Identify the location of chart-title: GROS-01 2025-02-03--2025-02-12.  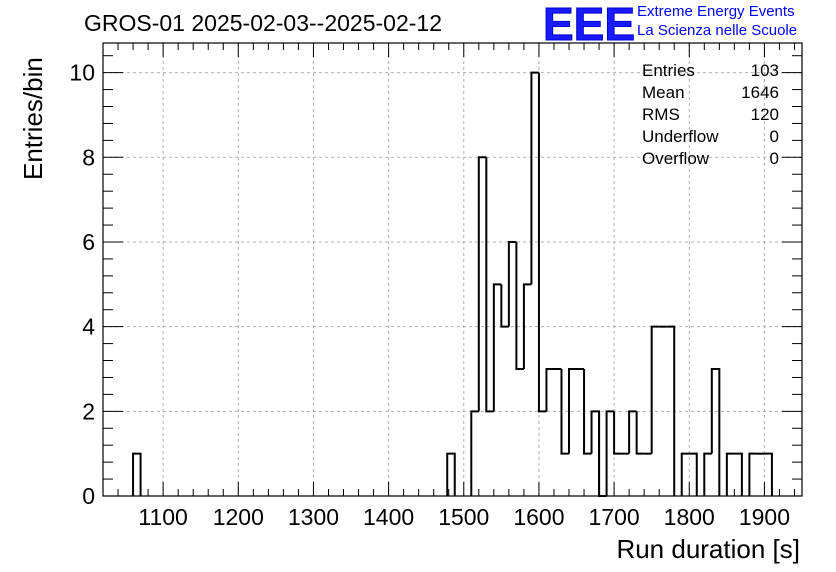
(263, 23).